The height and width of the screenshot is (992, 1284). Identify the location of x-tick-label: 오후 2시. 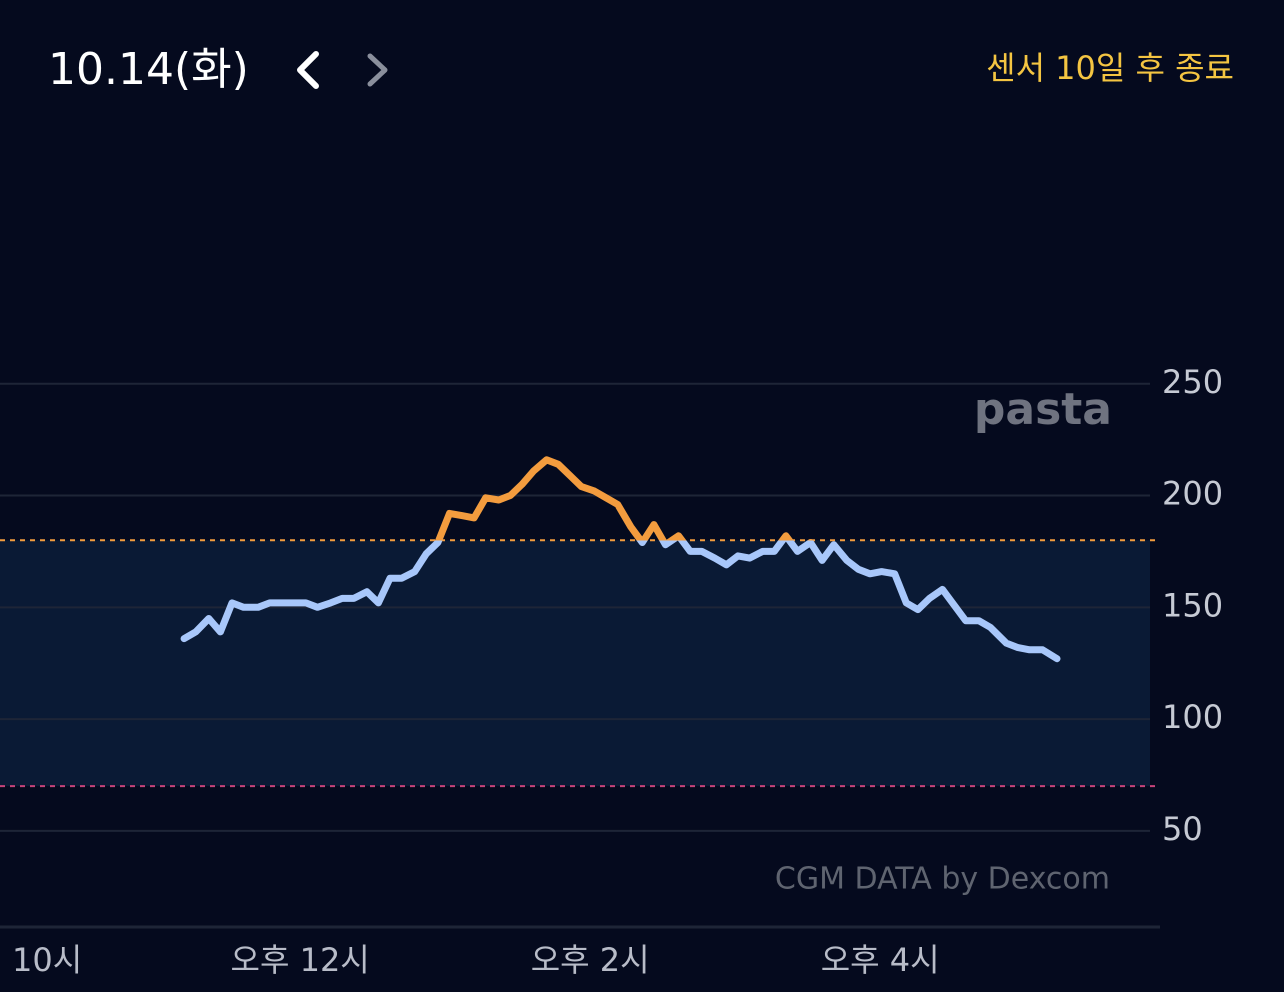
(590, 960).